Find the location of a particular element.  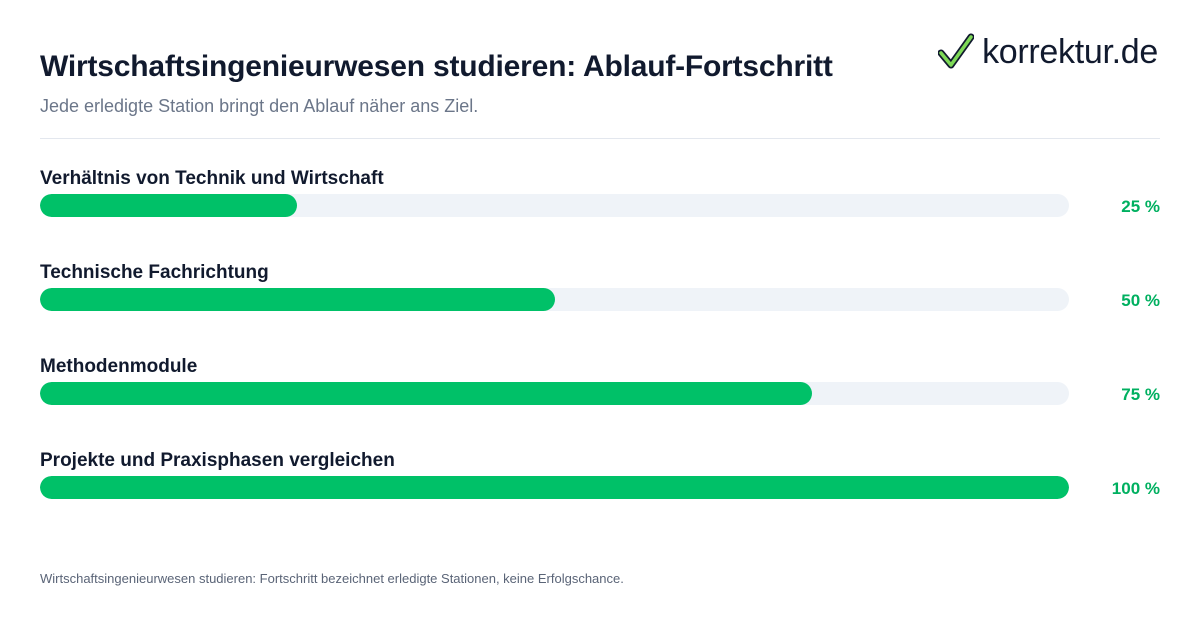

checkmark-icon is located at coordinates (956, 51).